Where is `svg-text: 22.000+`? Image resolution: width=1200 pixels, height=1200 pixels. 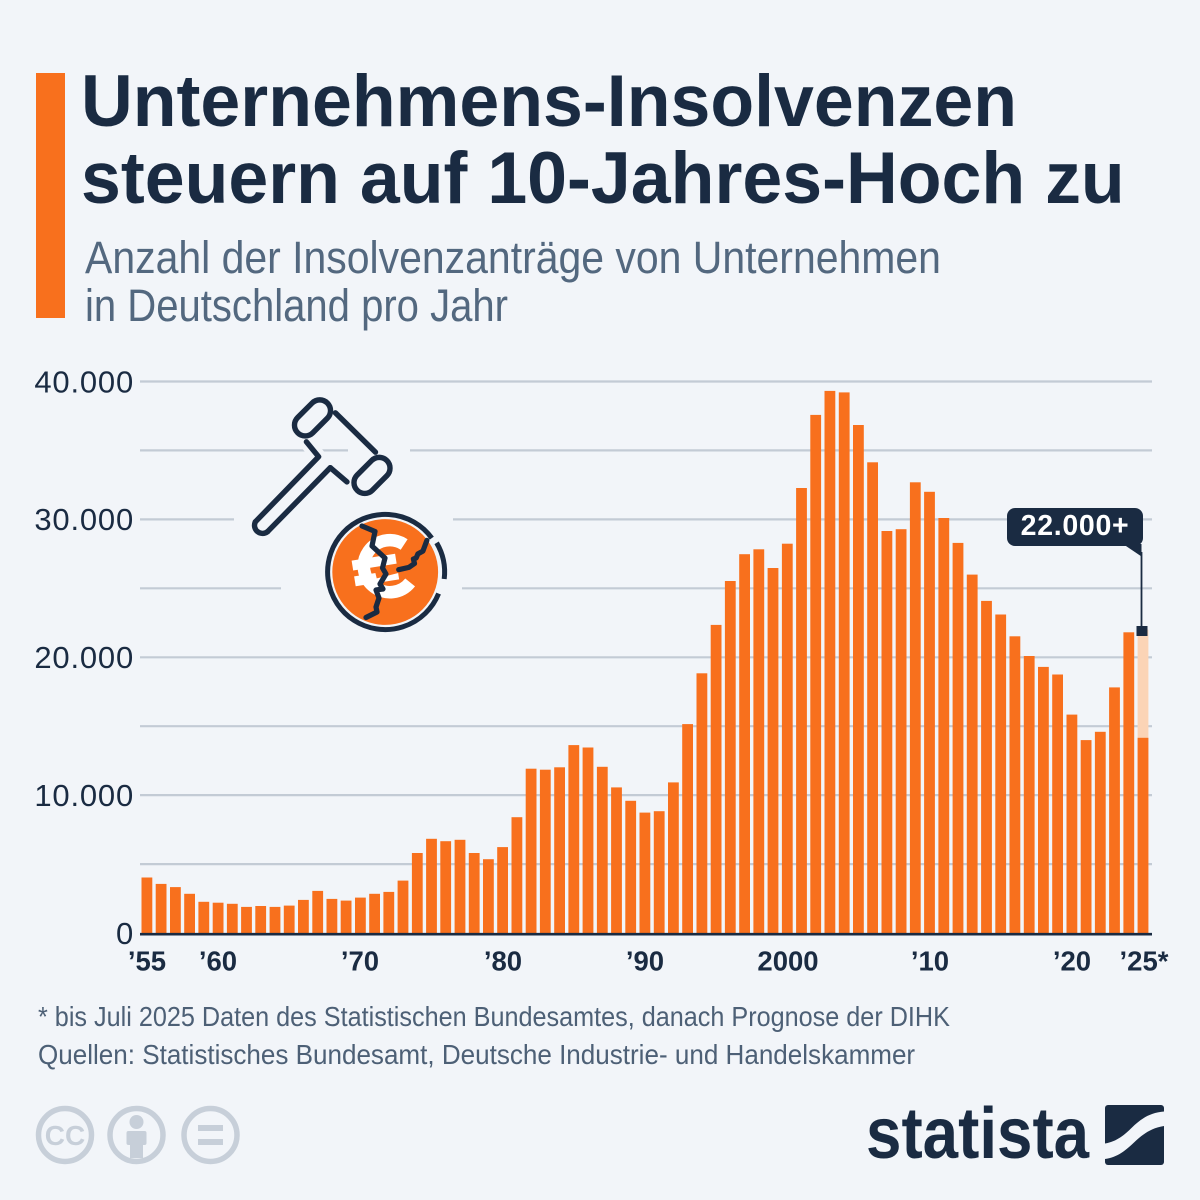 svg-text: 22.000+ is located at coordinates (1075, 526).